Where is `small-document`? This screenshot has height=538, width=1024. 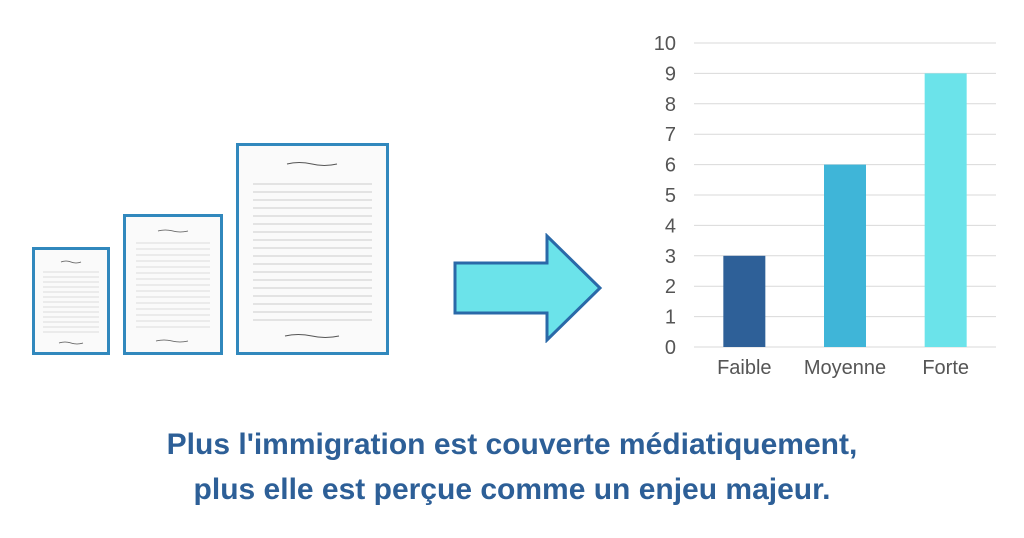 small-document is located at coordinates (71, 301).